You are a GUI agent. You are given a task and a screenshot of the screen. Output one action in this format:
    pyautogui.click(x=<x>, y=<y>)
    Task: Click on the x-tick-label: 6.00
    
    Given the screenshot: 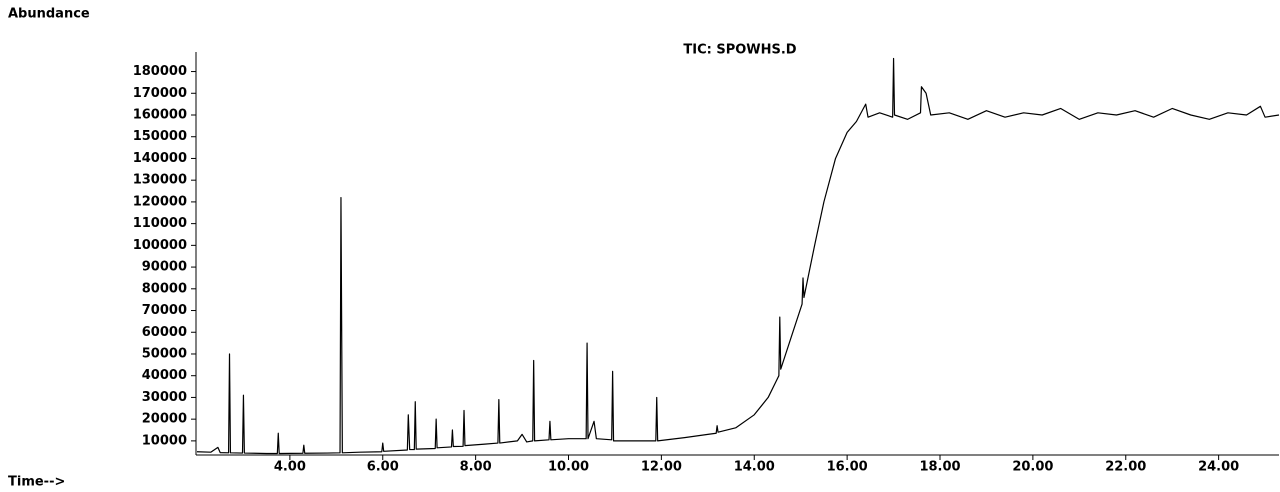 What is the action you would take?
    pyautogui.click(x=383, y=467)
    